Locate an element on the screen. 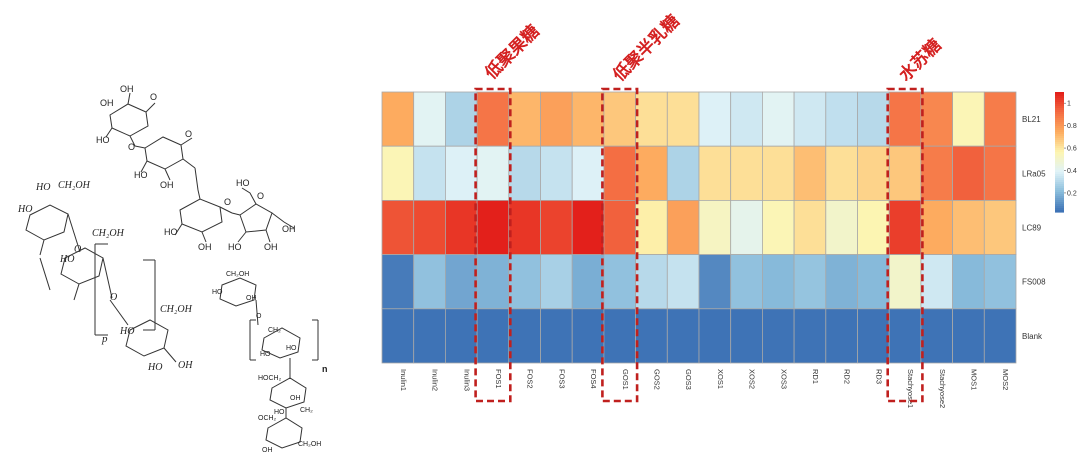 This screenshot has height=470, width=1080. heatmap-cell-FS008-Inulin2 is located at coordinates (429, 282).